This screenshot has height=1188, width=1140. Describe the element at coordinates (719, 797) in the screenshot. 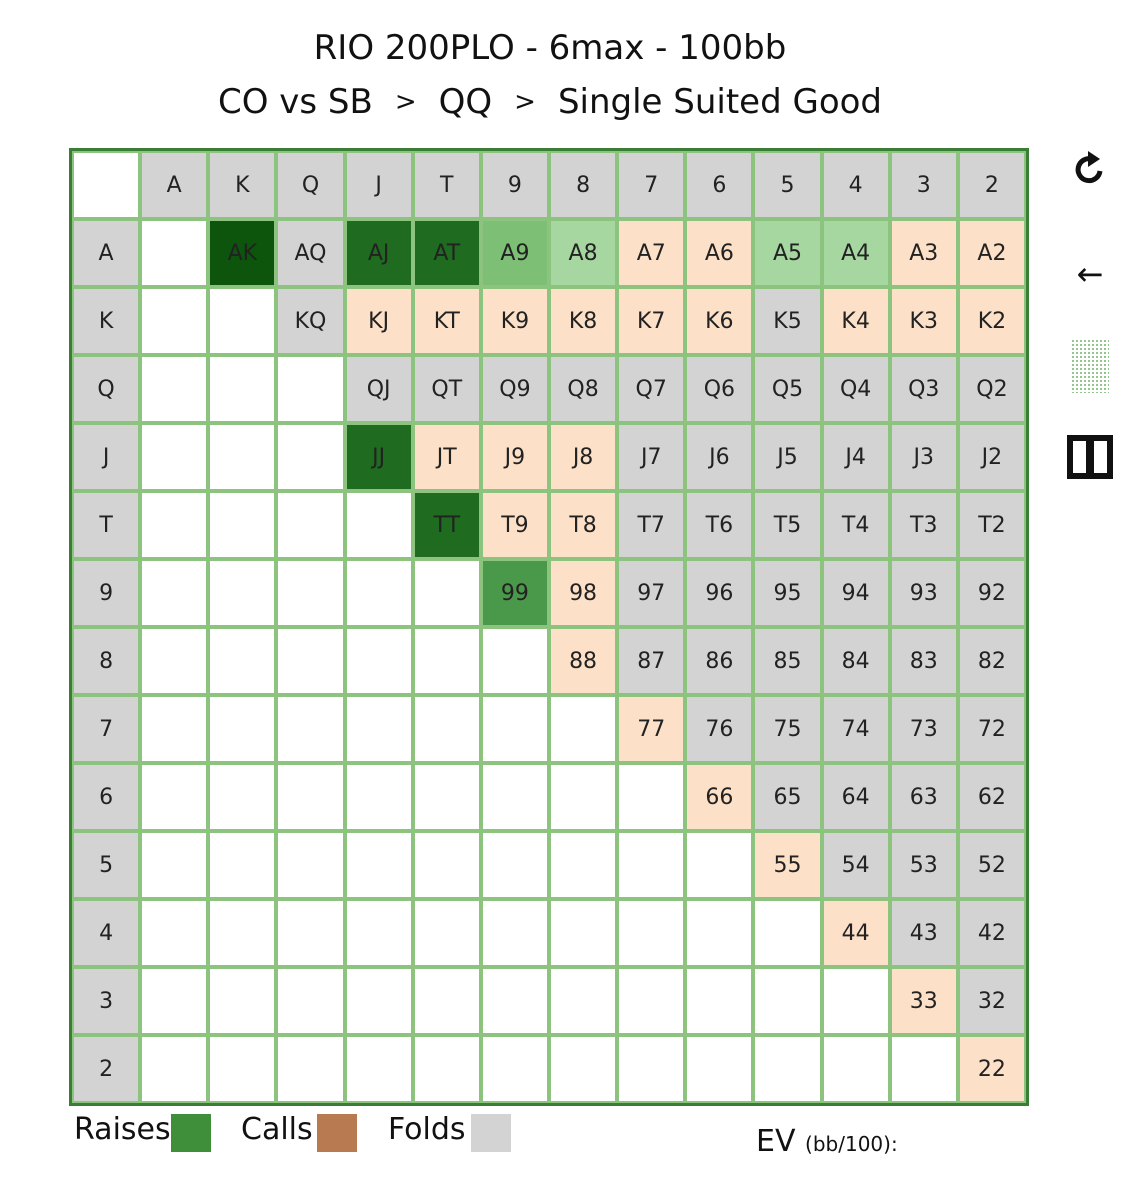

I see `hand-cell: 66` at that location.